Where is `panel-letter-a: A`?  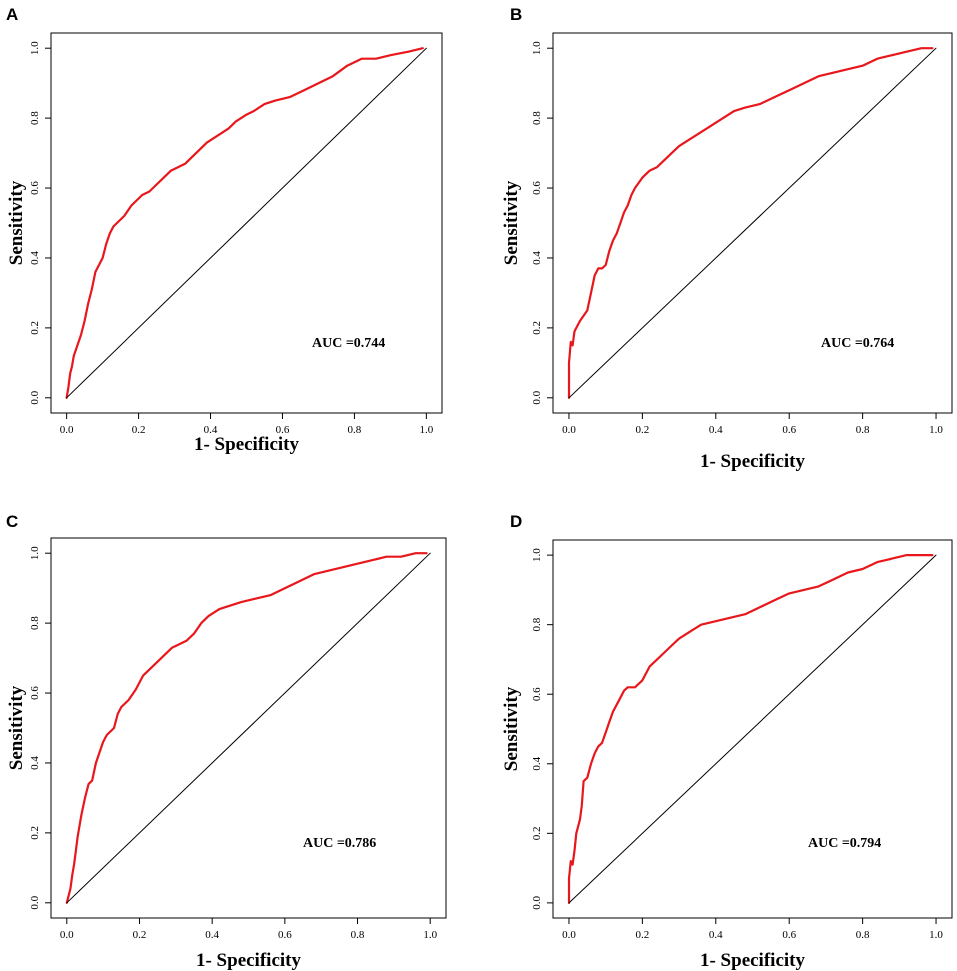
panel-letter-a: A is located at coordinates (12, 14).